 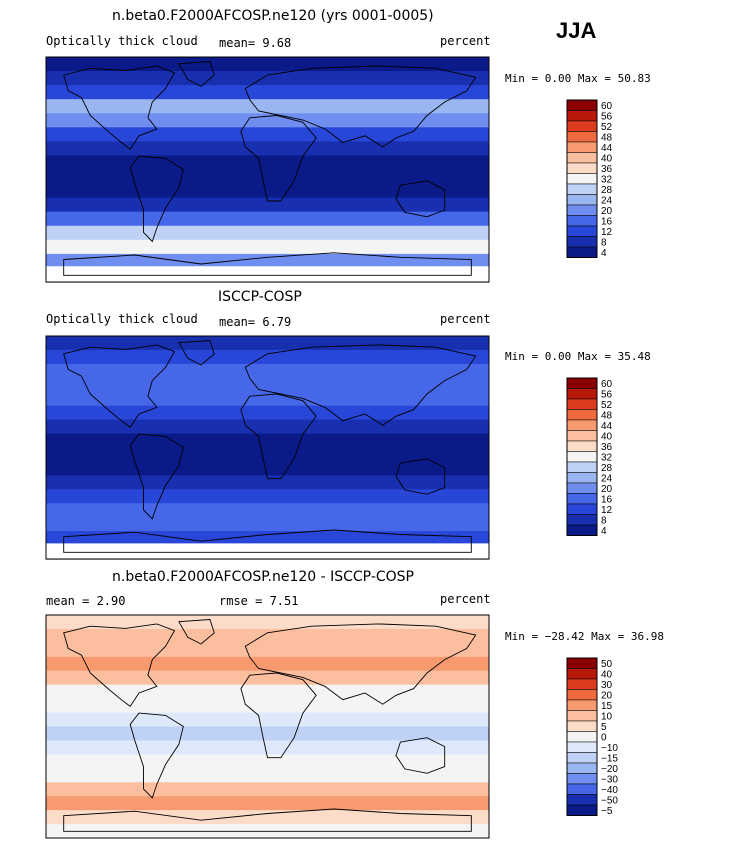 I want to click on colorbar-tick-label: 28, so click(x=607, y=190).